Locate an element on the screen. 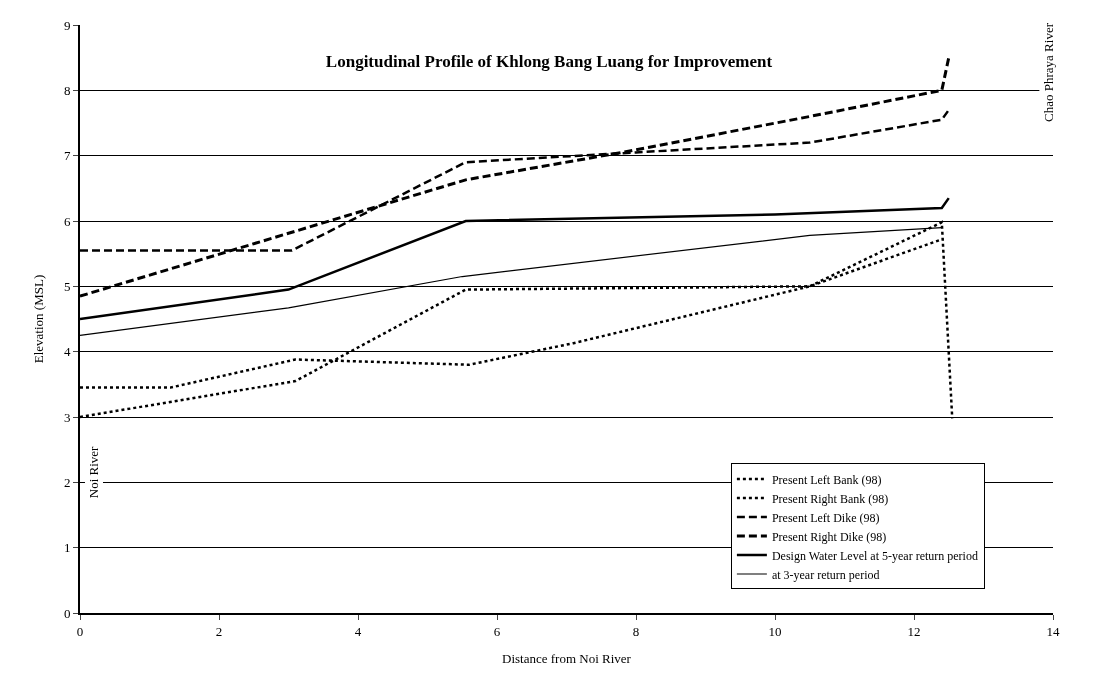  x-tick-label: 8 is located at coordinates (636, 631).